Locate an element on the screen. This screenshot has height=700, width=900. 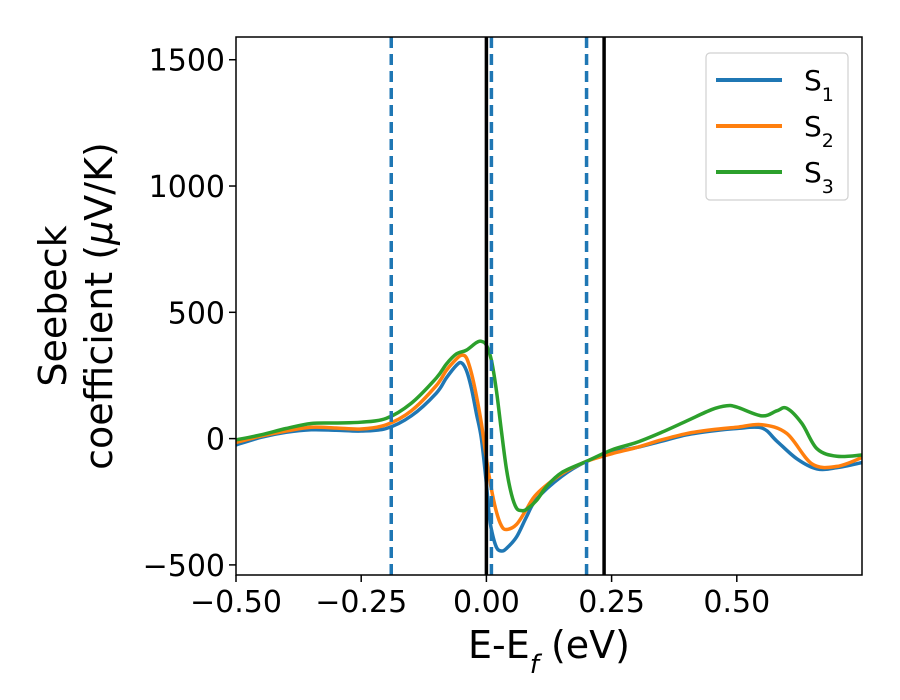
legend-label-s3: S3 is located at coordinates (819, 177).